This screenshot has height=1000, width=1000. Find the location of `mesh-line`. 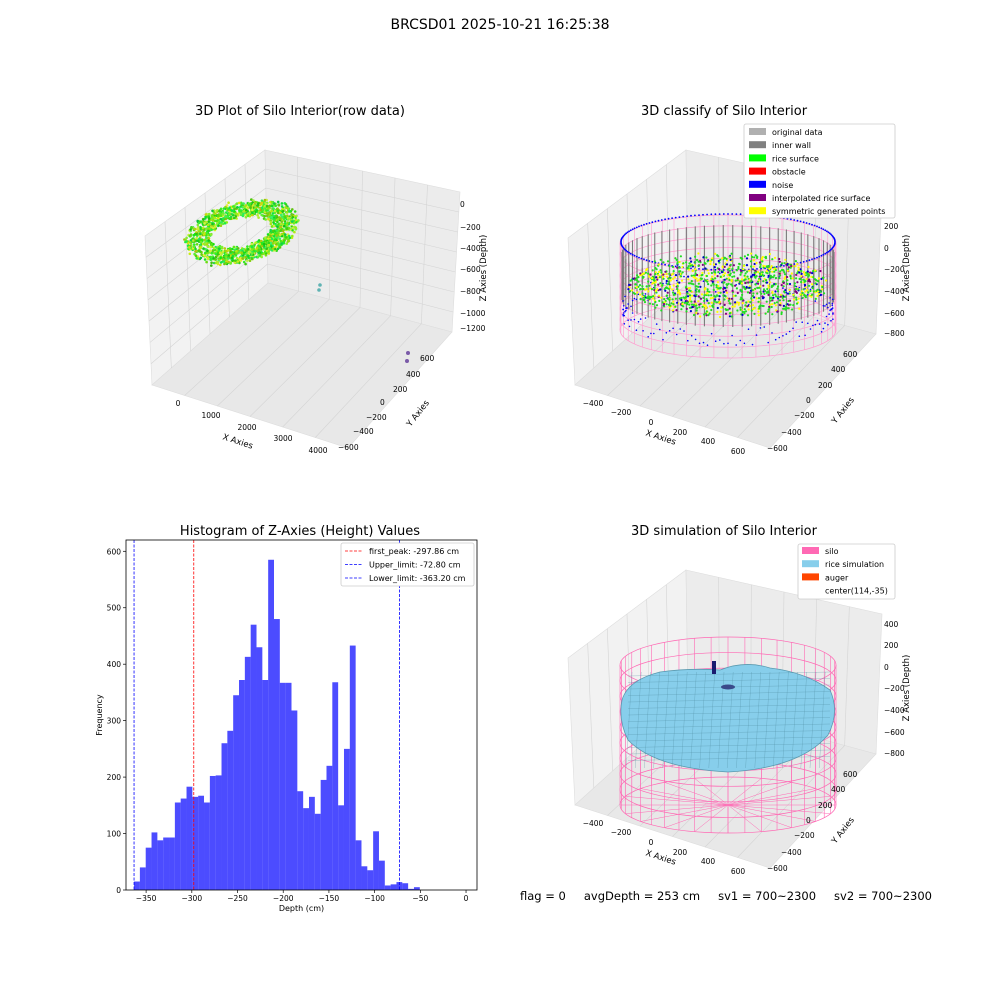

mesh-line is located at coordinates (729, 713).